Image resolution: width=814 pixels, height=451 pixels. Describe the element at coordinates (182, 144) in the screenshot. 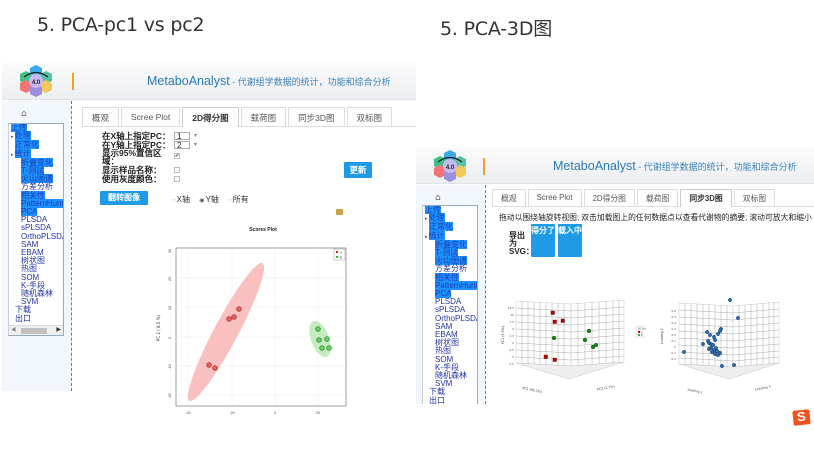

I see `y-pc-input: 2` at that location.